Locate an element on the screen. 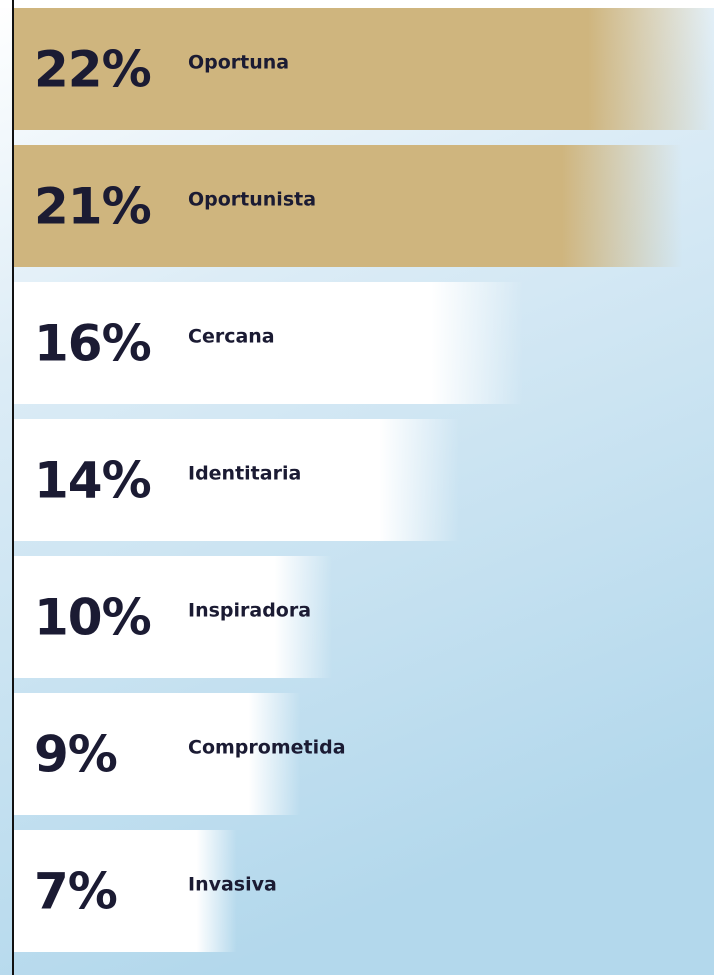 The image size is (714, 975). top-strip is located at coordinates (357, 4).